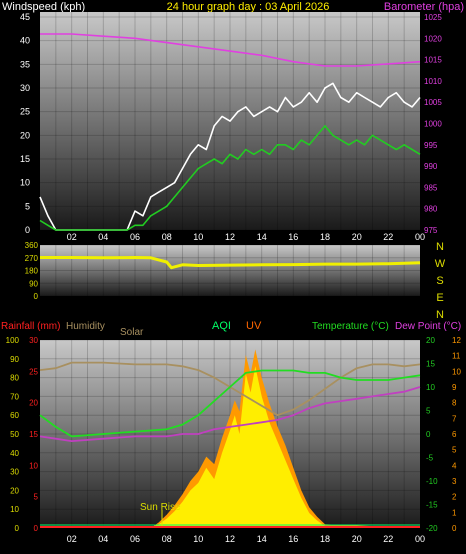 The image size is (466, 554). What do you see at coordinates (428, 434) in the screenshot?
I see `temperature-tick: 0` at bounding box center [428, 434].